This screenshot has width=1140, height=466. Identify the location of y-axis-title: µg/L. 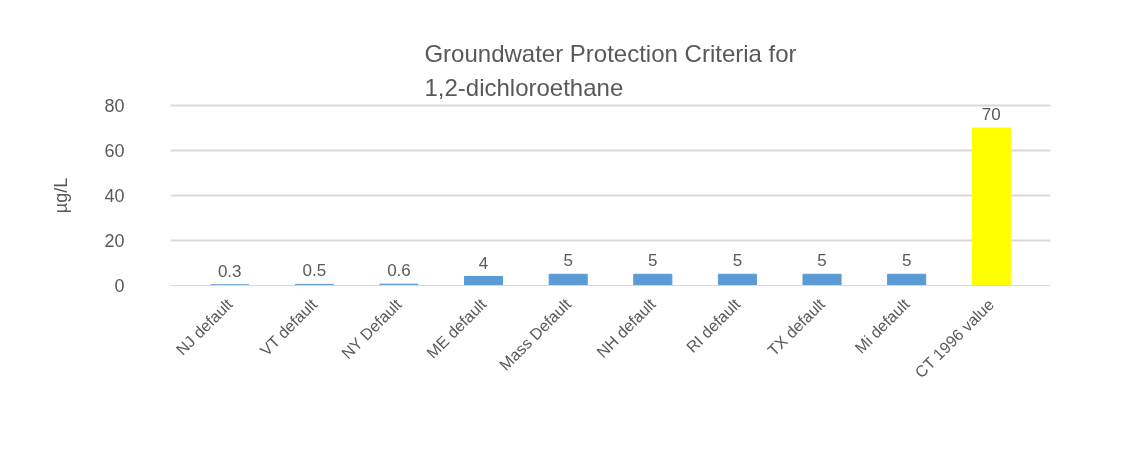
(61, 195).